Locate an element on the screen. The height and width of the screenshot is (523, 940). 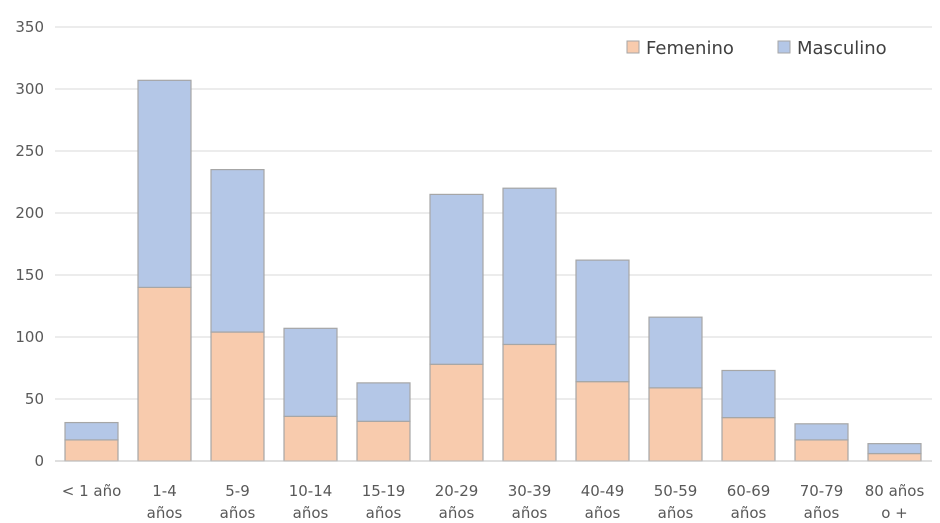
y-tick-label: 50 is located at coordinates (34, 399).